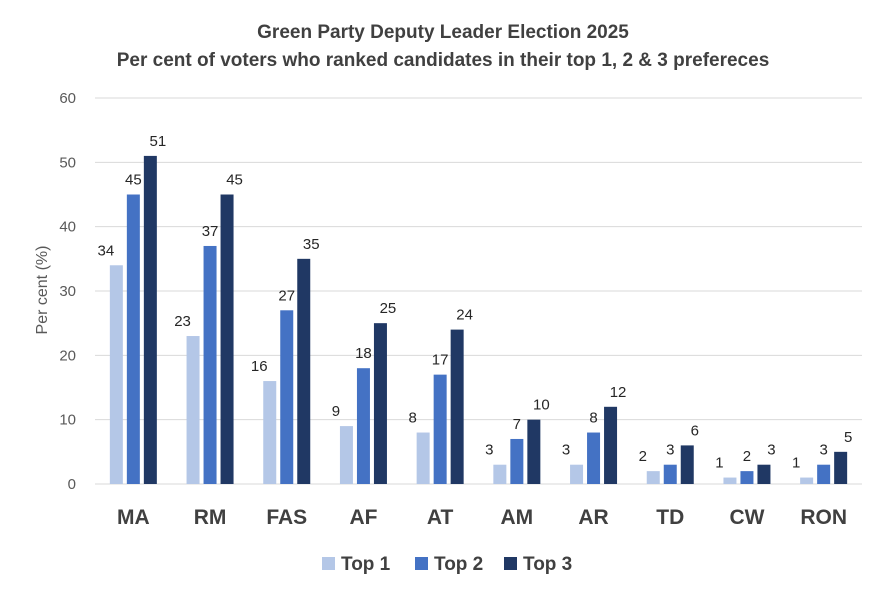 This screenshot has width=886, height=597. I want to click on x-axis-categories: MA RM FAS AF AT AM AR TD CW RON, so click(482, 517).